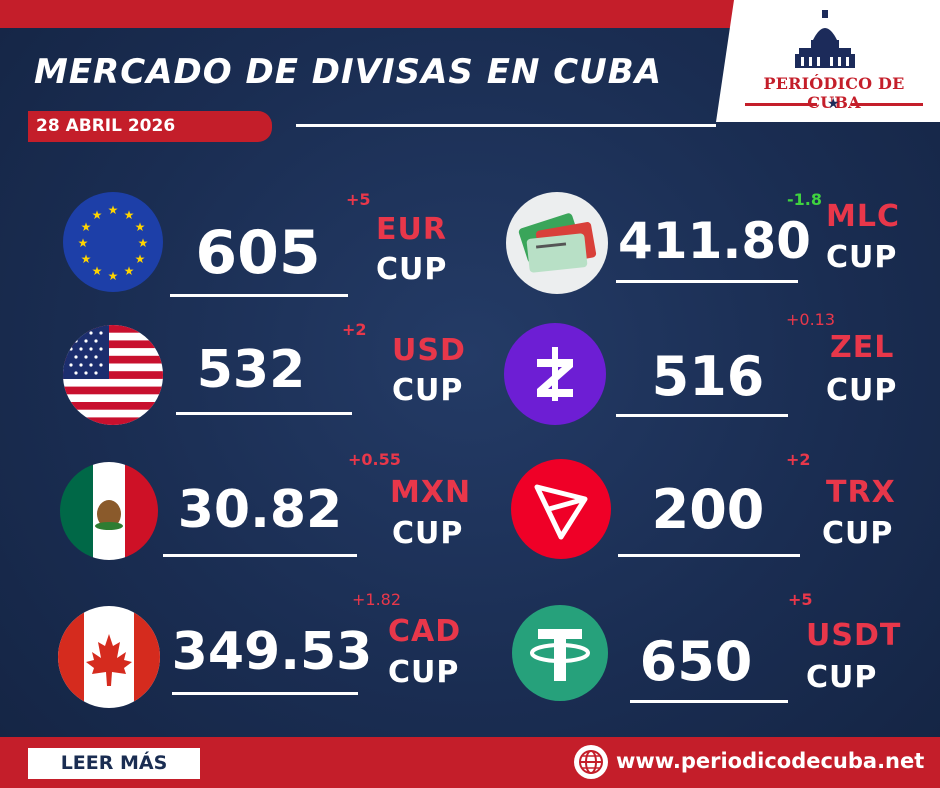 The image size is (940, 788). I want to click on tether-icon, so click(560, 653).